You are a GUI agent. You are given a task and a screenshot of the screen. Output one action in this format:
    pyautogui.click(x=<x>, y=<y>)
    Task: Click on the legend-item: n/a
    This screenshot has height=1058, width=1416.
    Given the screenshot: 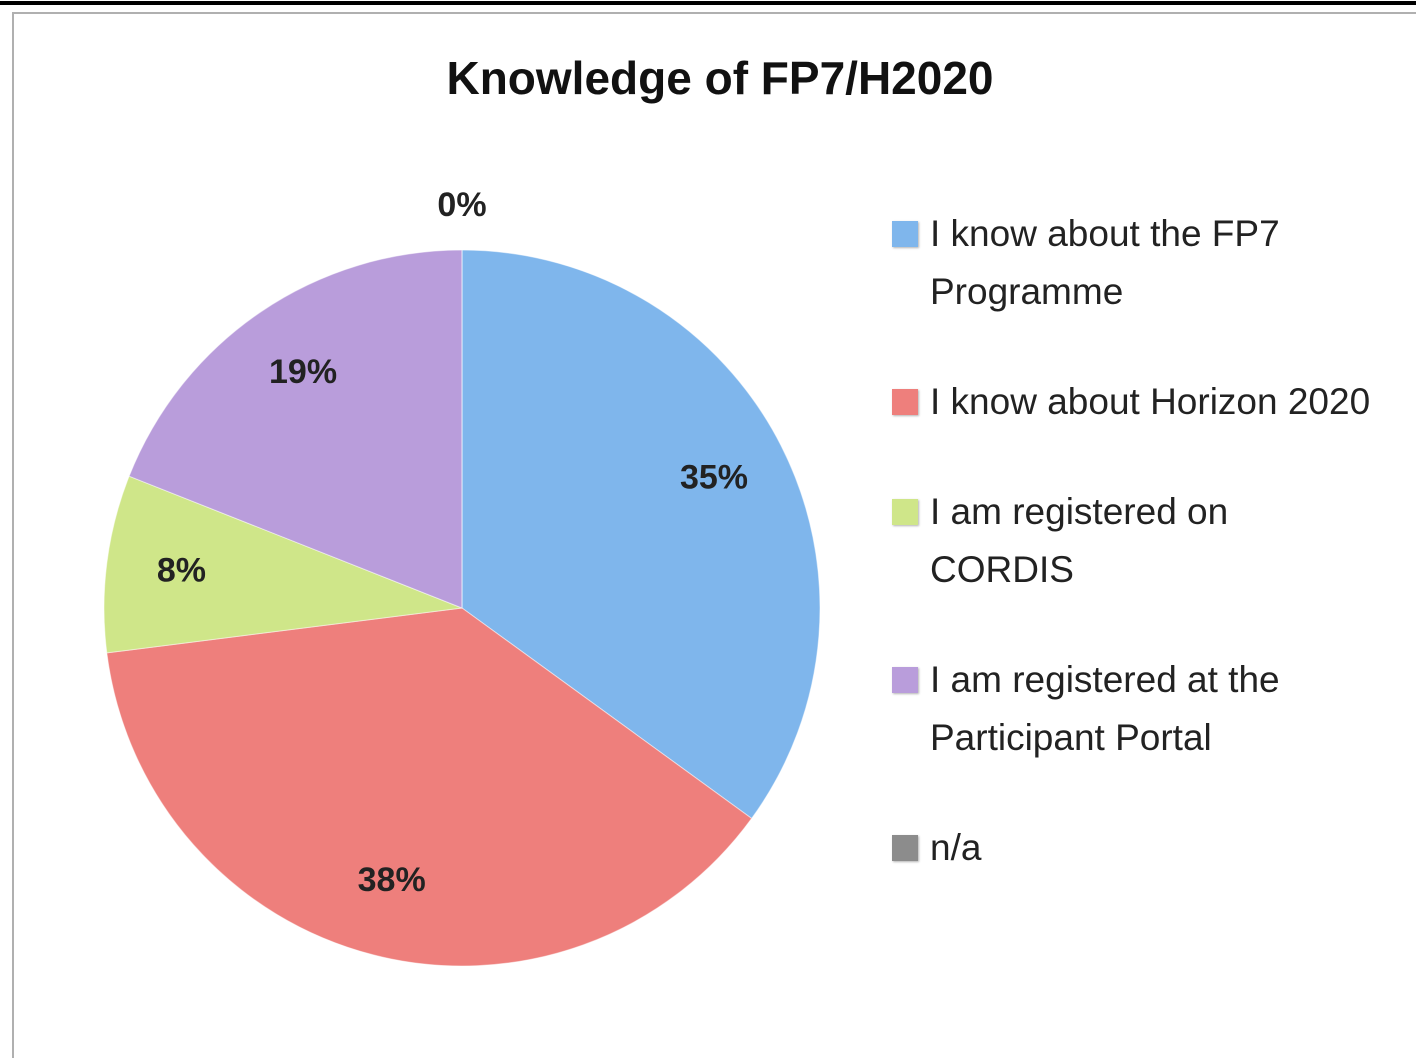 What is the action you would take?
    pyautogui.click(x=1142, y=848)
    